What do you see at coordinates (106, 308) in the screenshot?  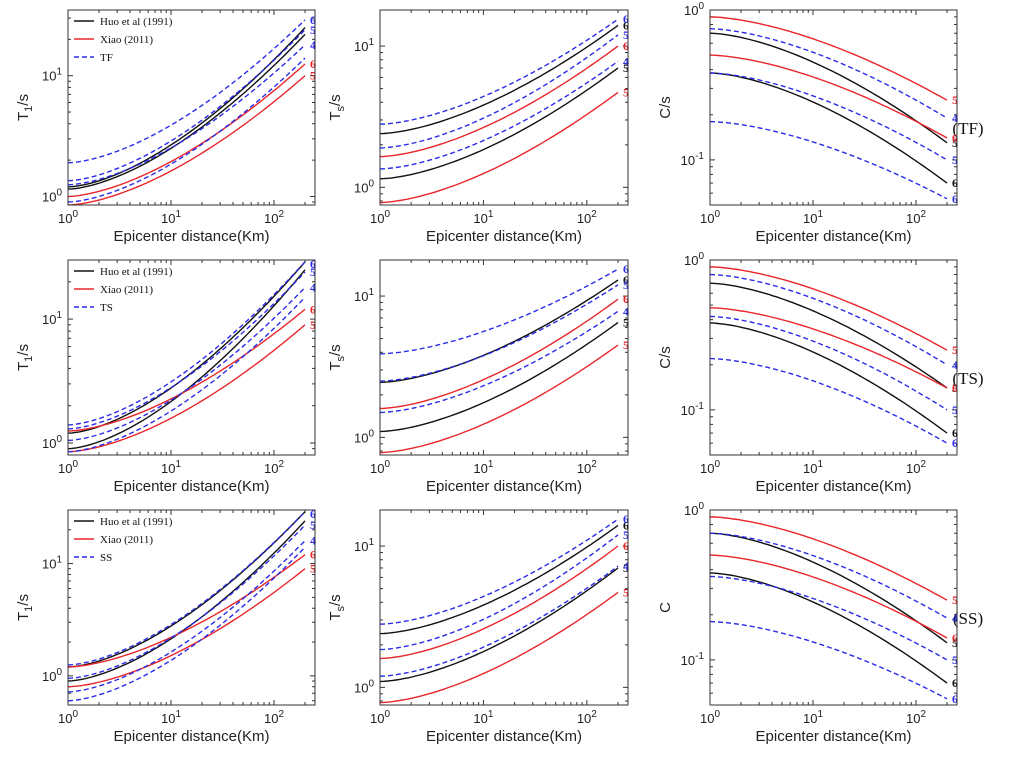 I see `legend-entry: TS` at bounding box center [106, 308].